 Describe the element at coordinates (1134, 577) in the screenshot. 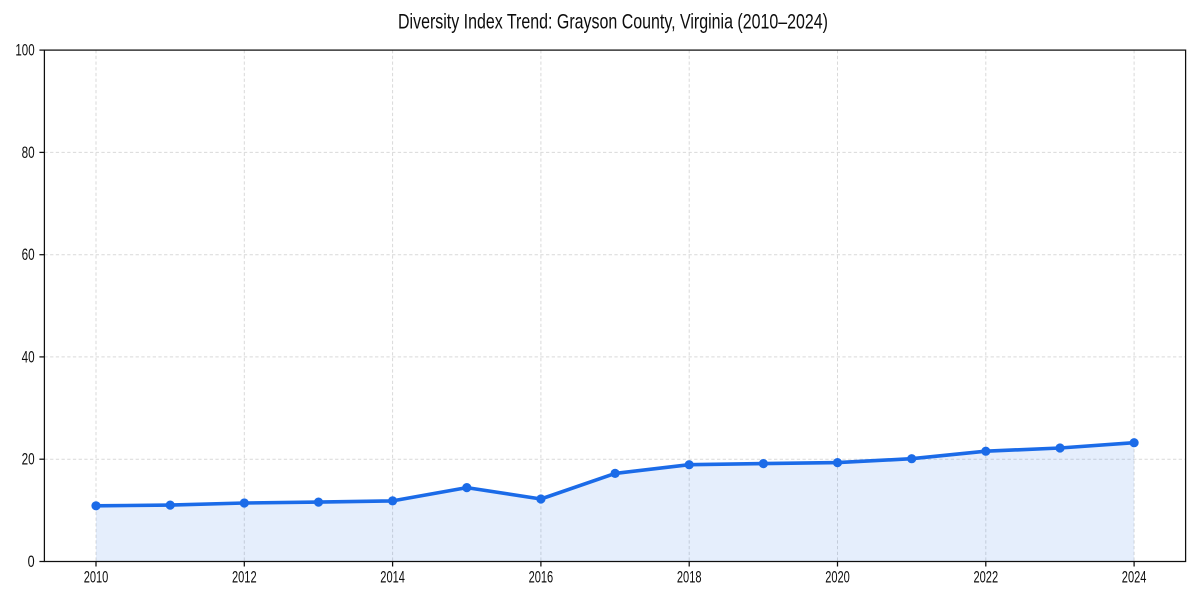

I see `svg-text: 2024` at that location.